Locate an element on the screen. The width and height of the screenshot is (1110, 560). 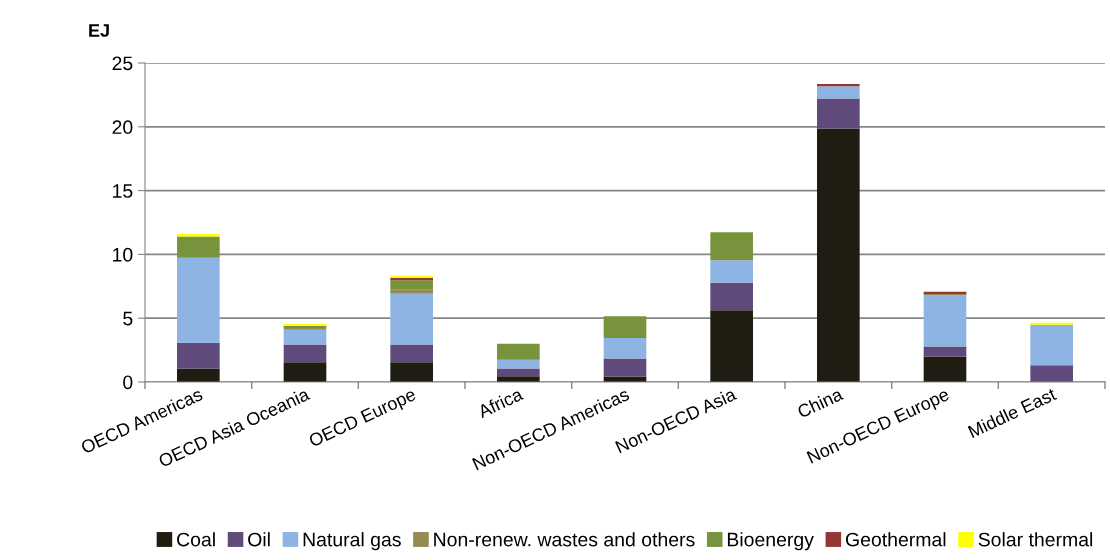
legend-label: Geothermal is located at coordinates (896, 539).